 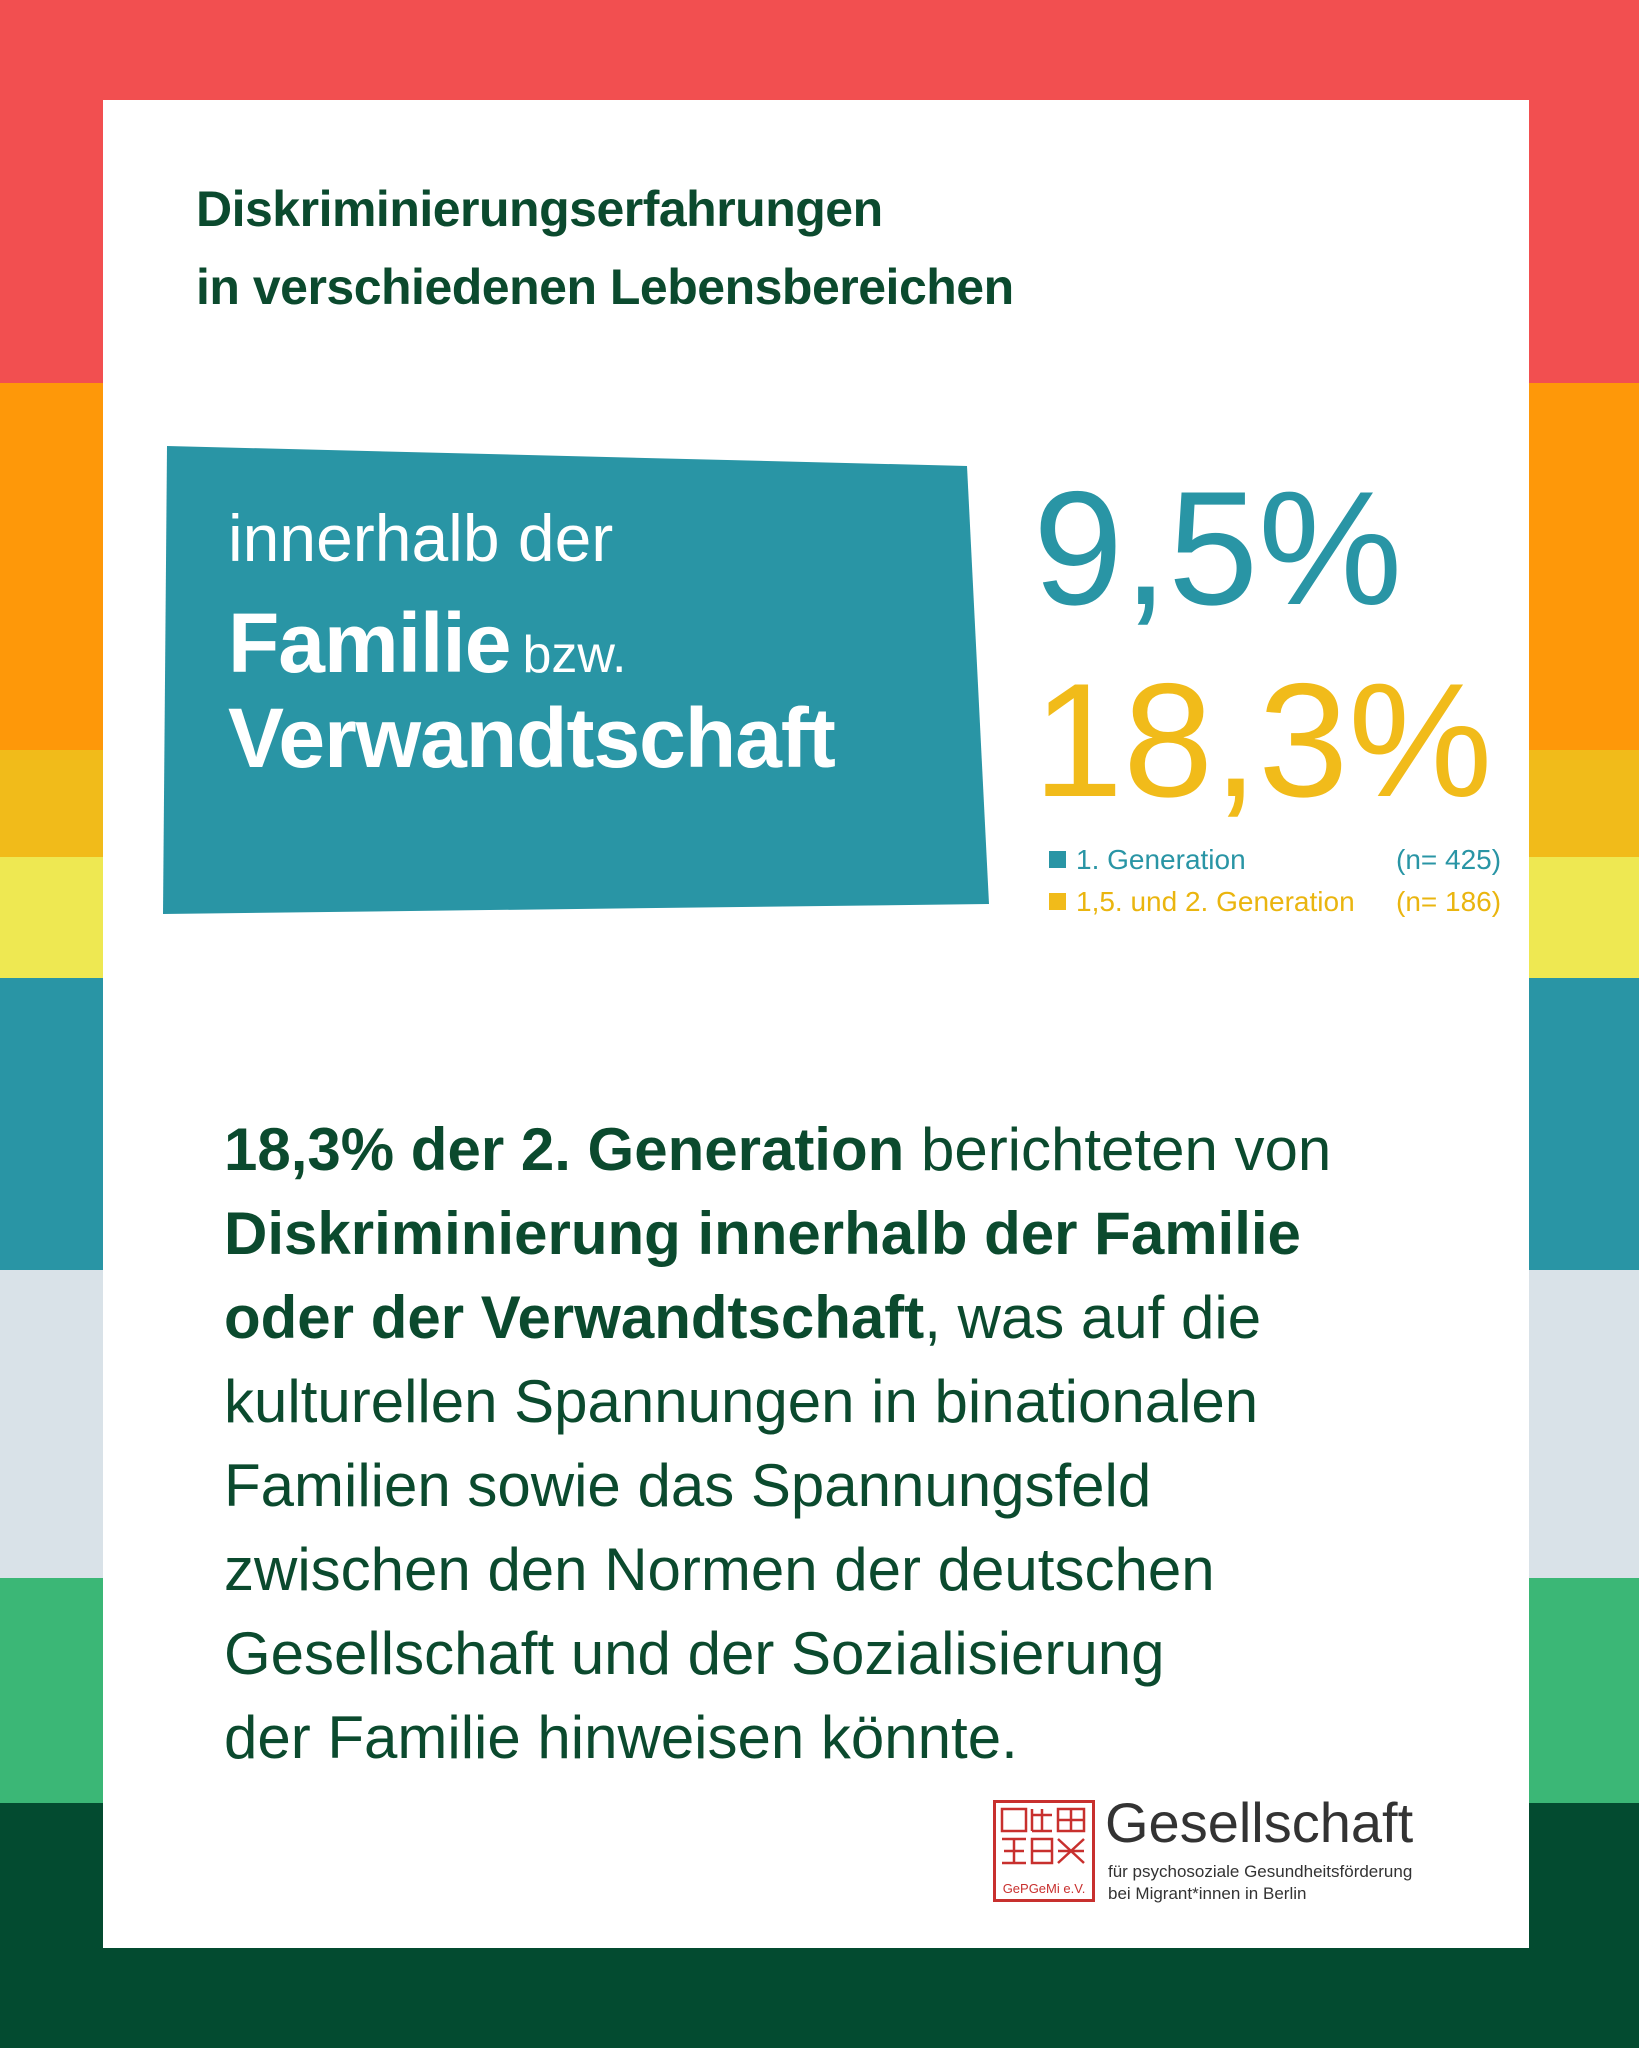 I want to click on body-bold-1: 18,3% der 2. Generation, so click(x=564, y=1149).